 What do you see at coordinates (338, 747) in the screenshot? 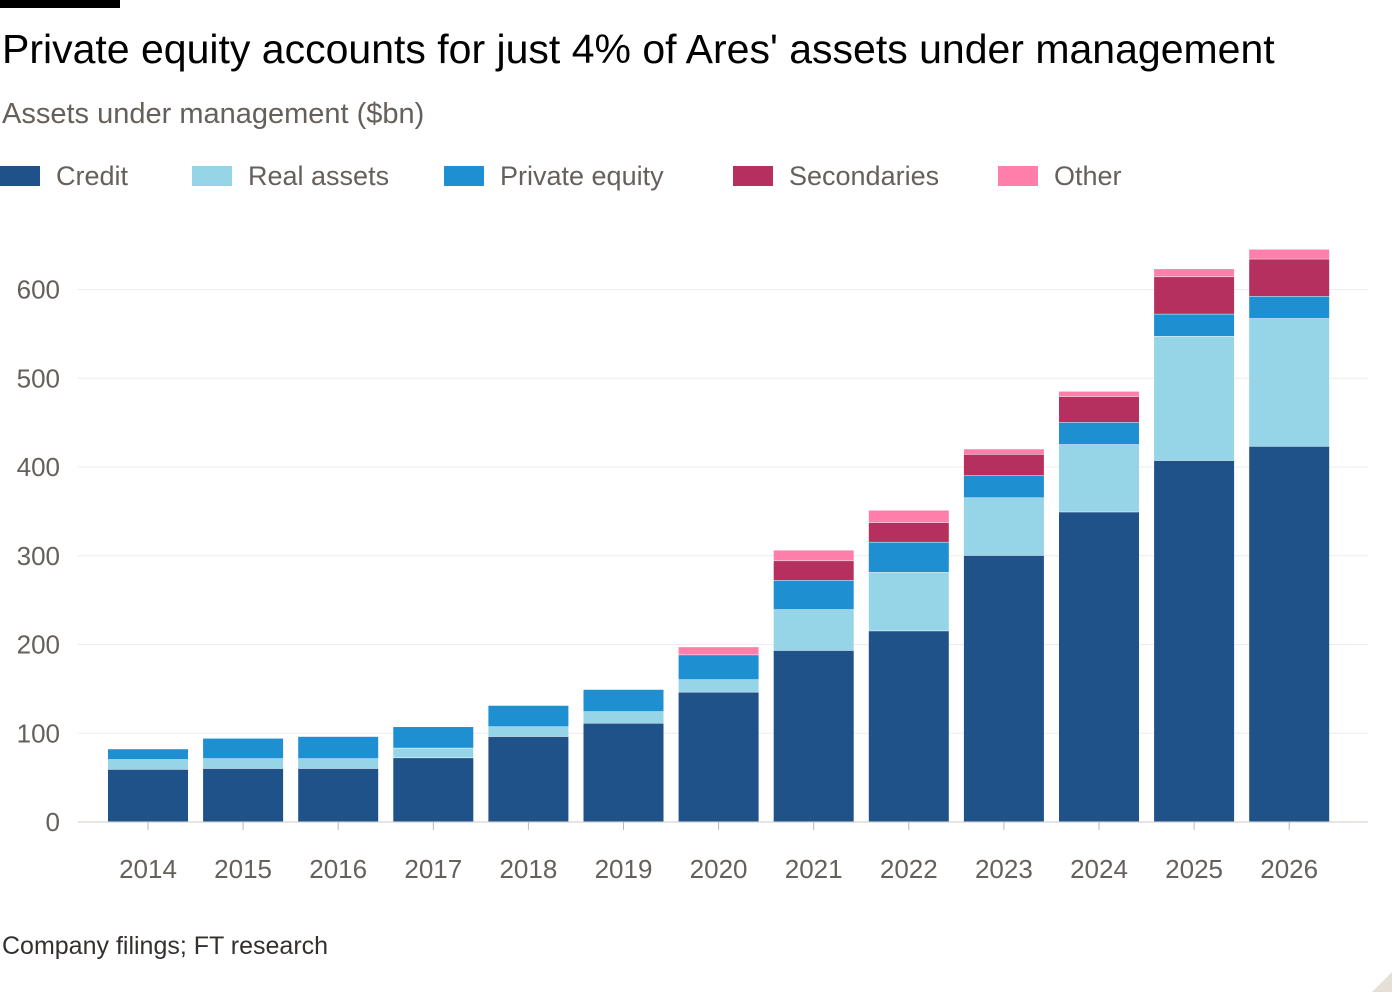
I see `bar-segment-private-equity-2016` at bounding box center [338, 747].